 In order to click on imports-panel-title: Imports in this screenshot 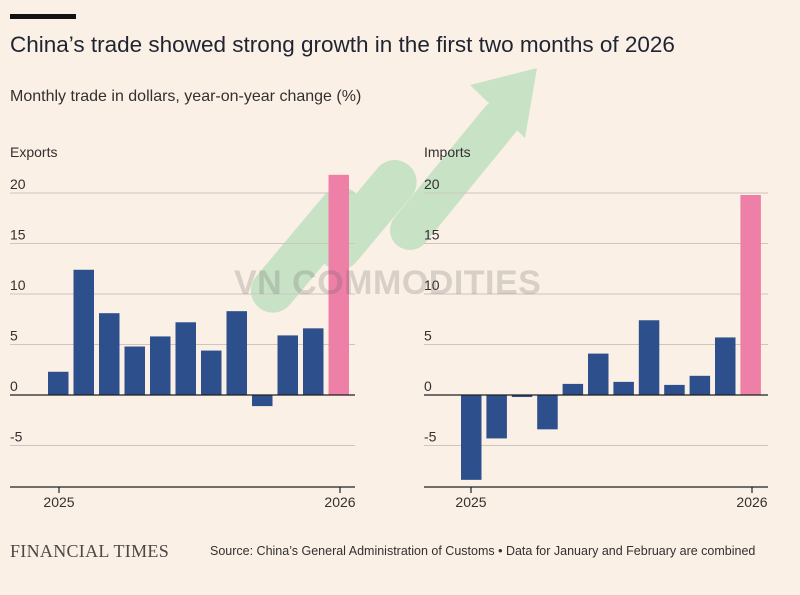, I will do `click(447, 152)`.